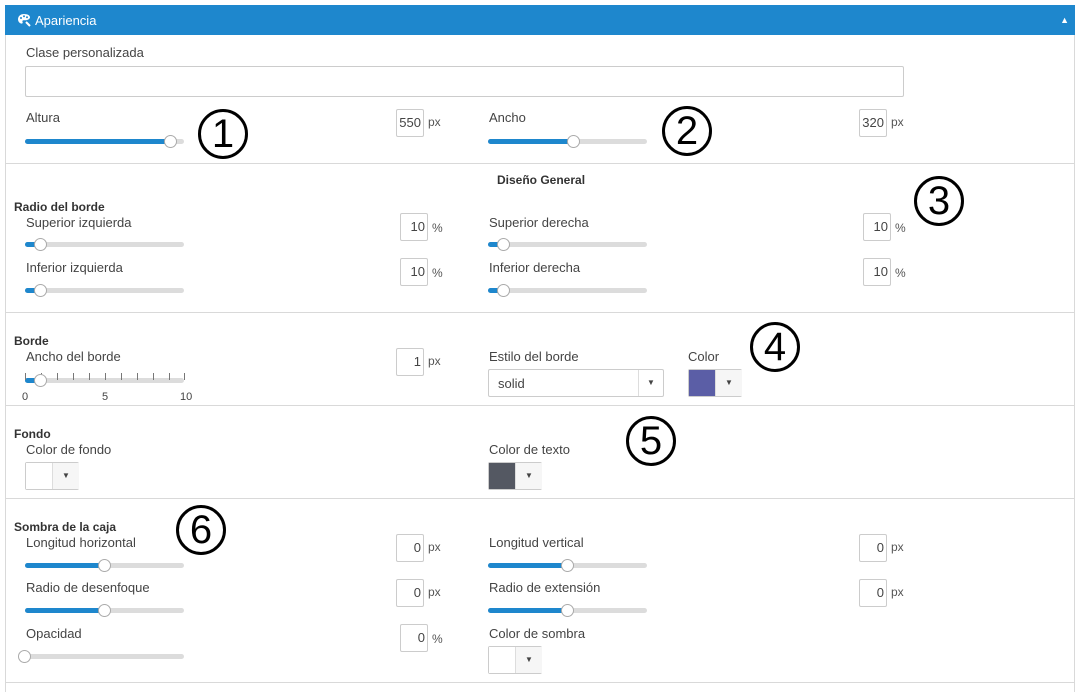 This screenshot has width=1082, height=692. Describe the element at coordinates (85, 52) in the screenshot. I see `custom-class-label: Clase personalizada` at that location.